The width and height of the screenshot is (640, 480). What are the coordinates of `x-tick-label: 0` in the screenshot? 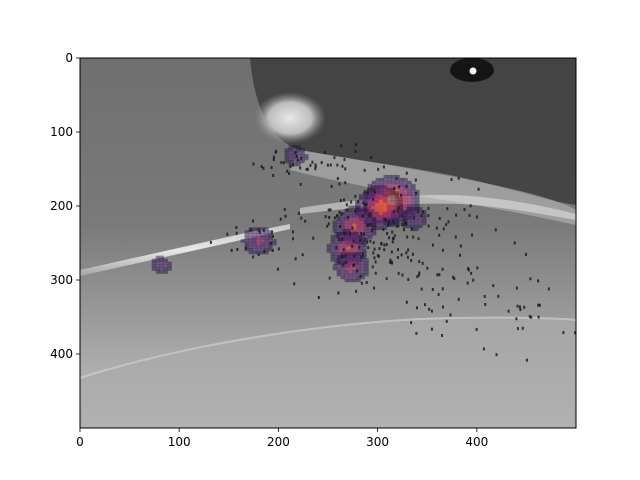 It's located at (80, 442).